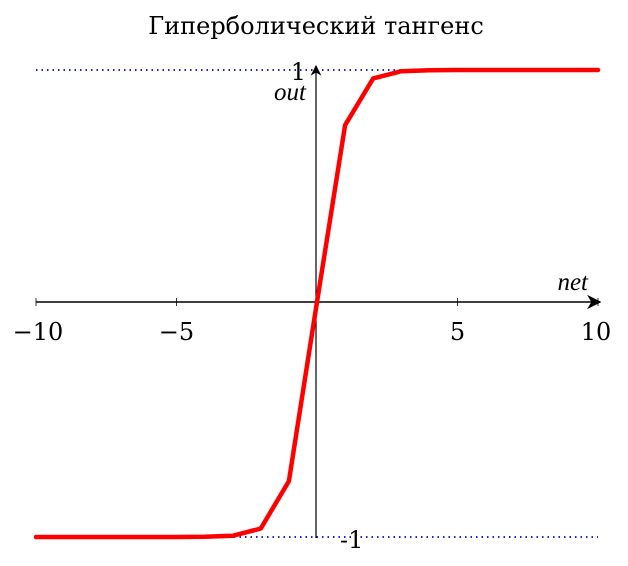 The image size is (628, 566). Describe the element at coordinates (351, 540) in the screenshot. I see `y-tick-label-bottom: -1` at that location.